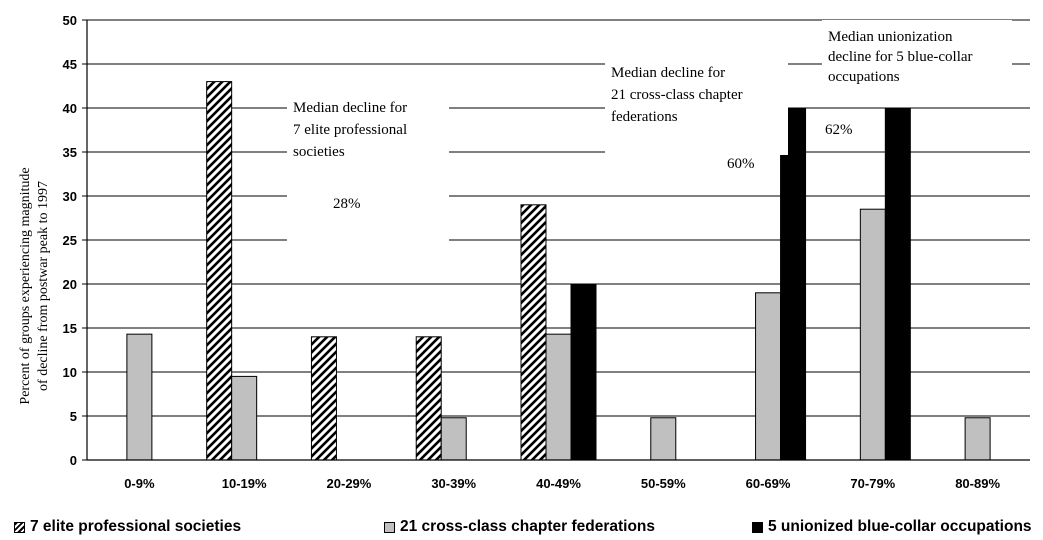  Describe the element at coordinates (43, 286) in the screenshot. I see `y-axis-label-line: of decline from postwar peak to 1997` at that location.